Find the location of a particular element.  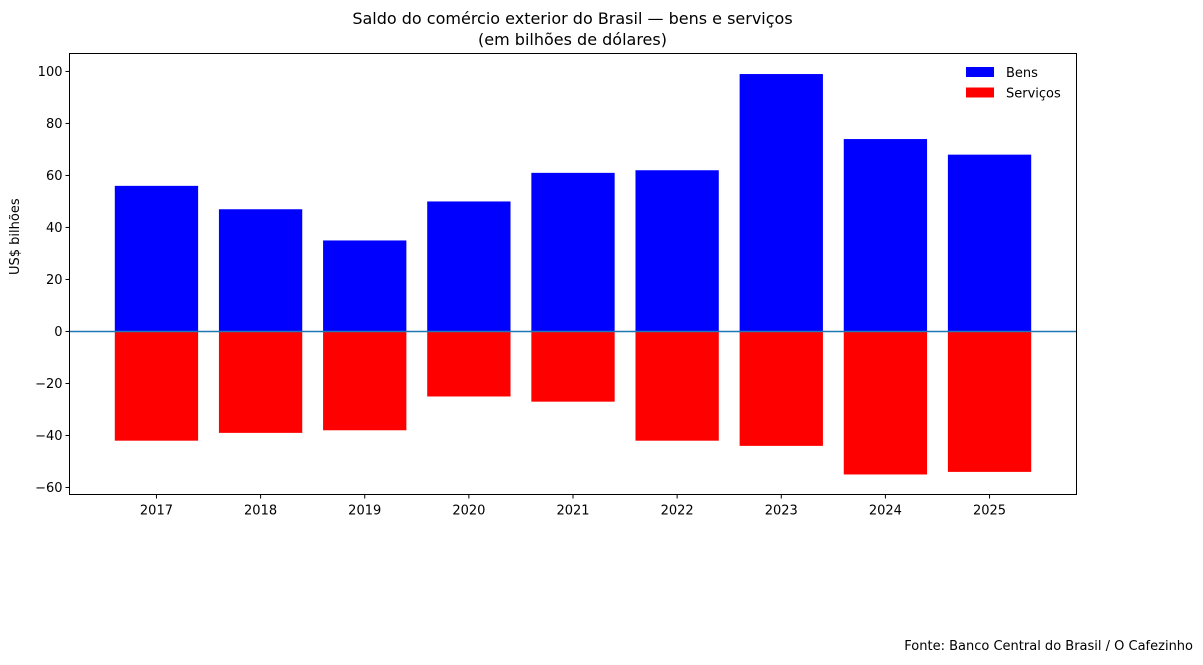

y-tick-label: 80 is located at coordinates (54, 124).